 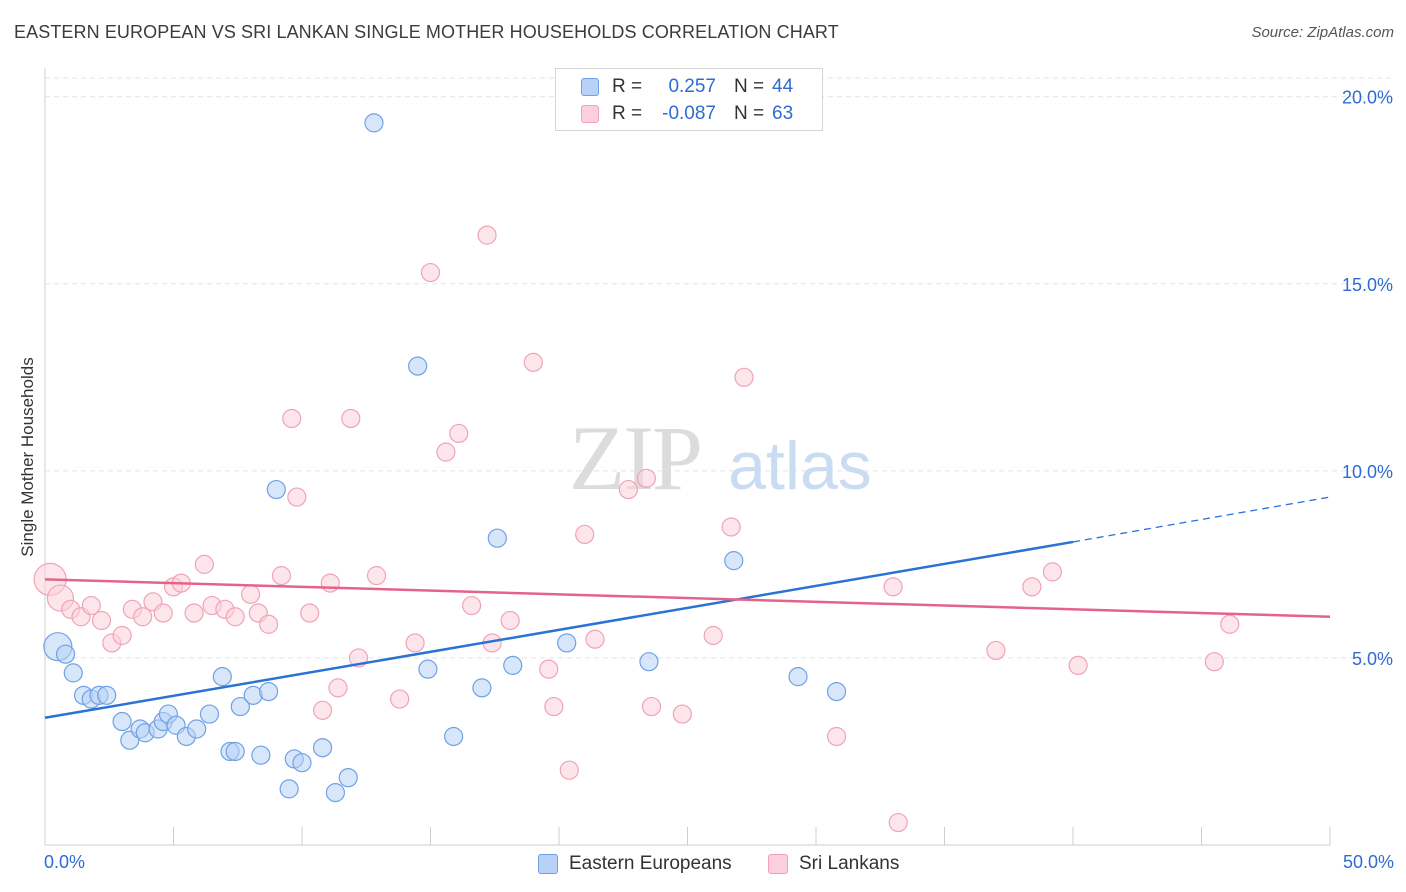 I want to click on watermark-atlas: atlas, so click(x=800, y=466).